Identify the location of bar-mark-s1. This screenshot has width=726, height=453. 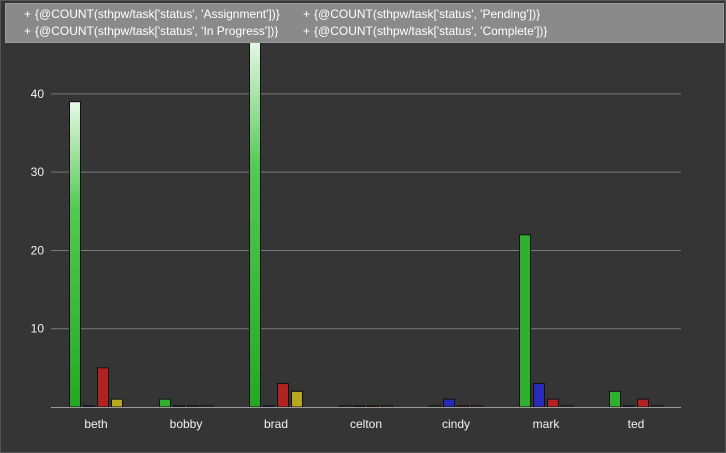
(539, 395).